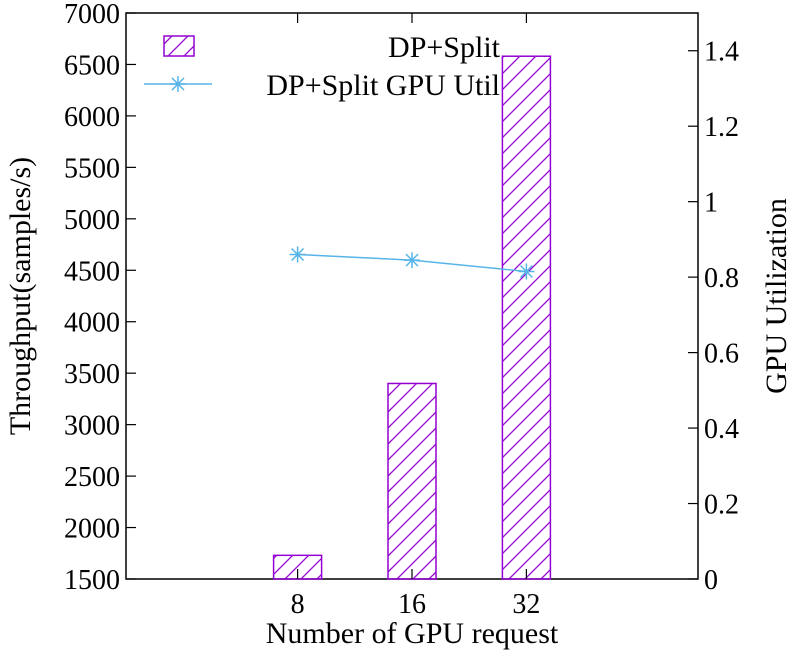 The width and height of the screenshot is (789, 650). Describe the element at coordinates (298, 604) in the screenshot. I see `x-tick-label: 8` at that location.